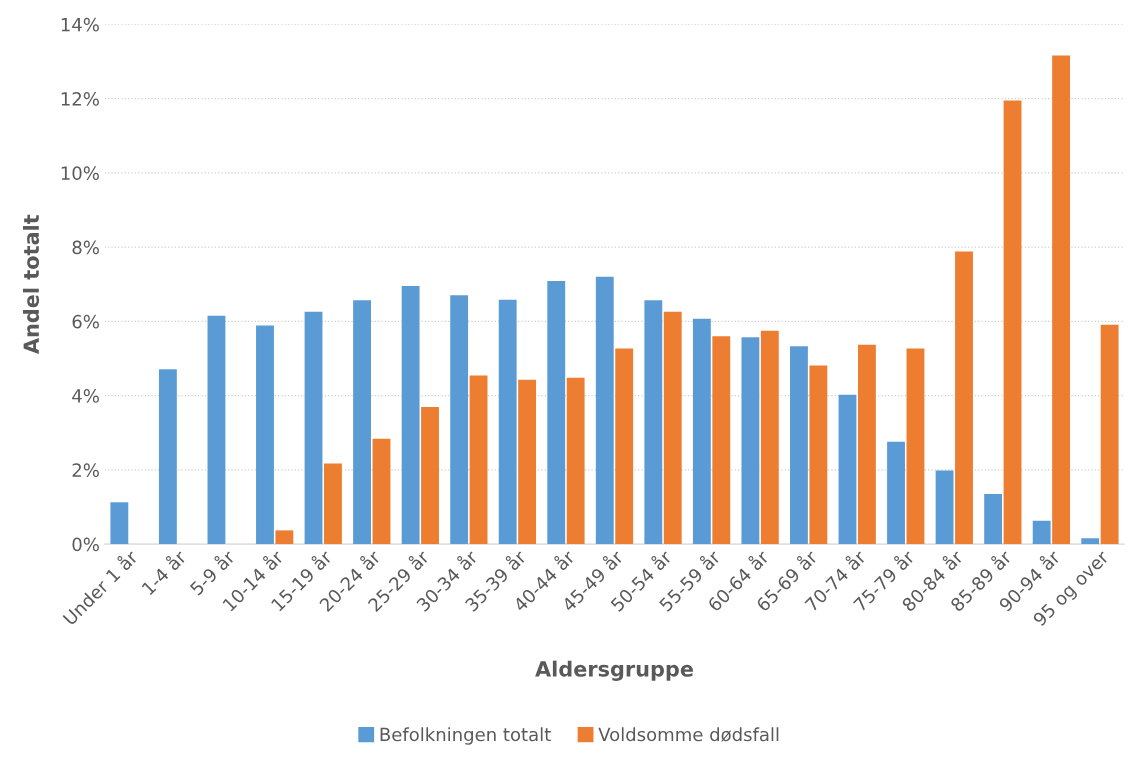  Describe the element at coordinates (80, 99) in the screenshot. I see `y-tick-label: 12%` at that location.